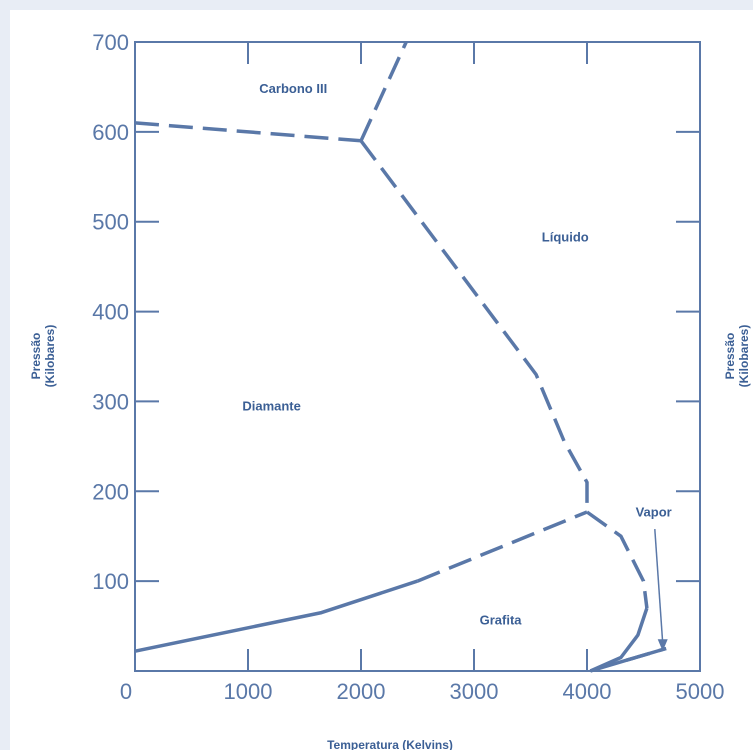 The image size is (753, 750). I want to click on y-axis-title-line1: Pressão, so click(36, 356).